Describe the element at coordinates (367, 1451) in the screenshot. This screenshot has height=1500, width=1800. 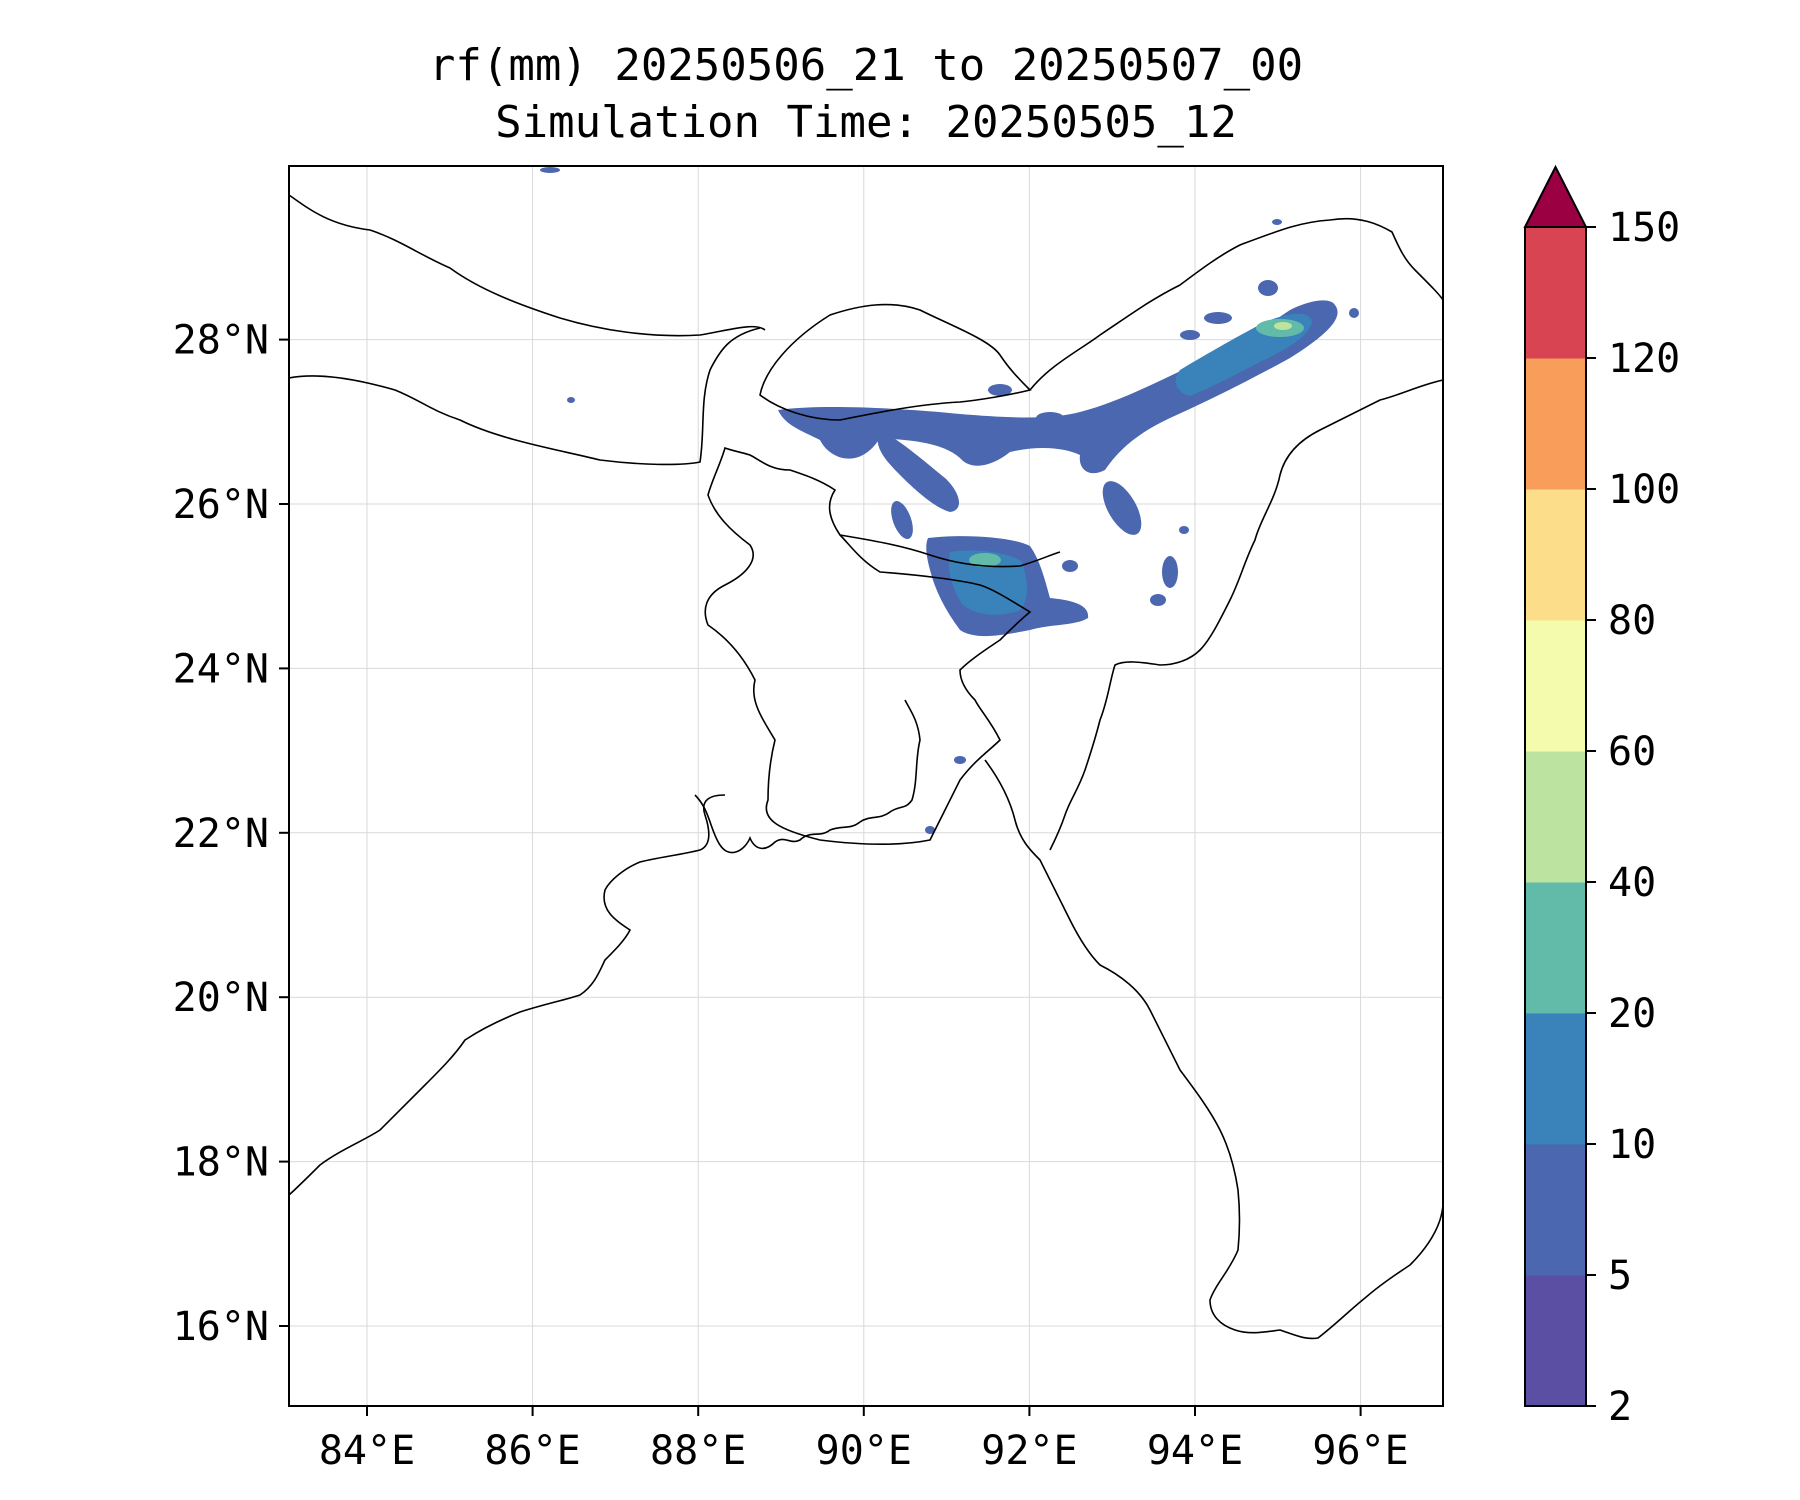
I see `x-tick-label: 84°E` at that location.